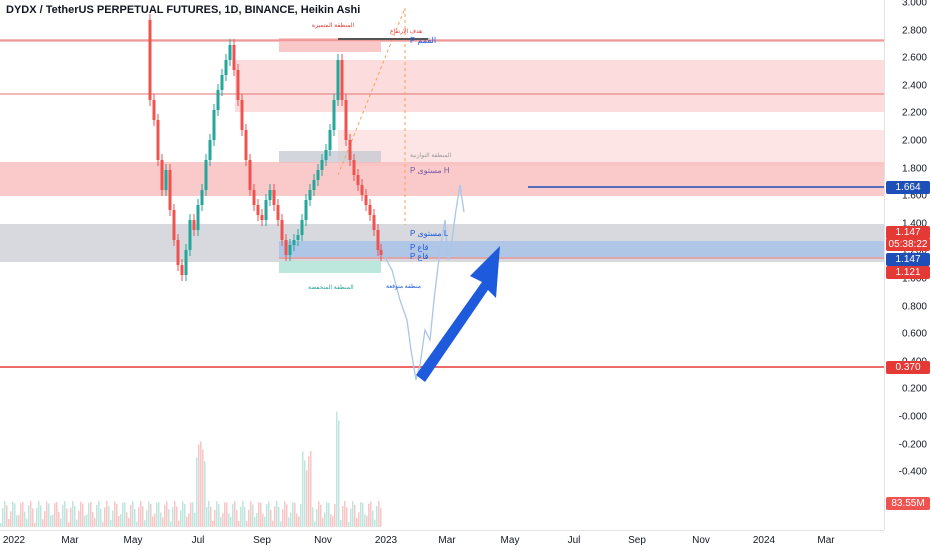 Image resolution: width=932 pixels, height=551 pixels. Describe the element at coordinates (198, 540) in the screenshot. I see `time-tick: Jul` at that location.